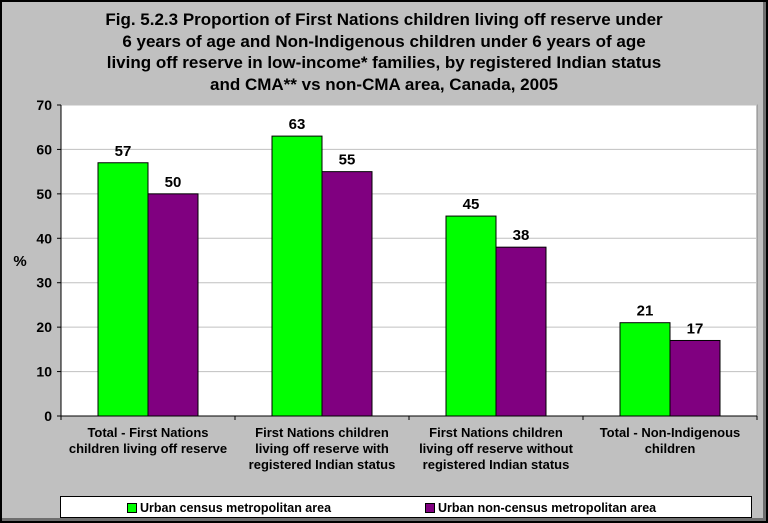 Image resolution: width=768 pixels, height=523 pixels. What do you see at coordinates (48, 416) in the screenshot?
I see `y-tick-label: 0` at bounding box center [48, 416].